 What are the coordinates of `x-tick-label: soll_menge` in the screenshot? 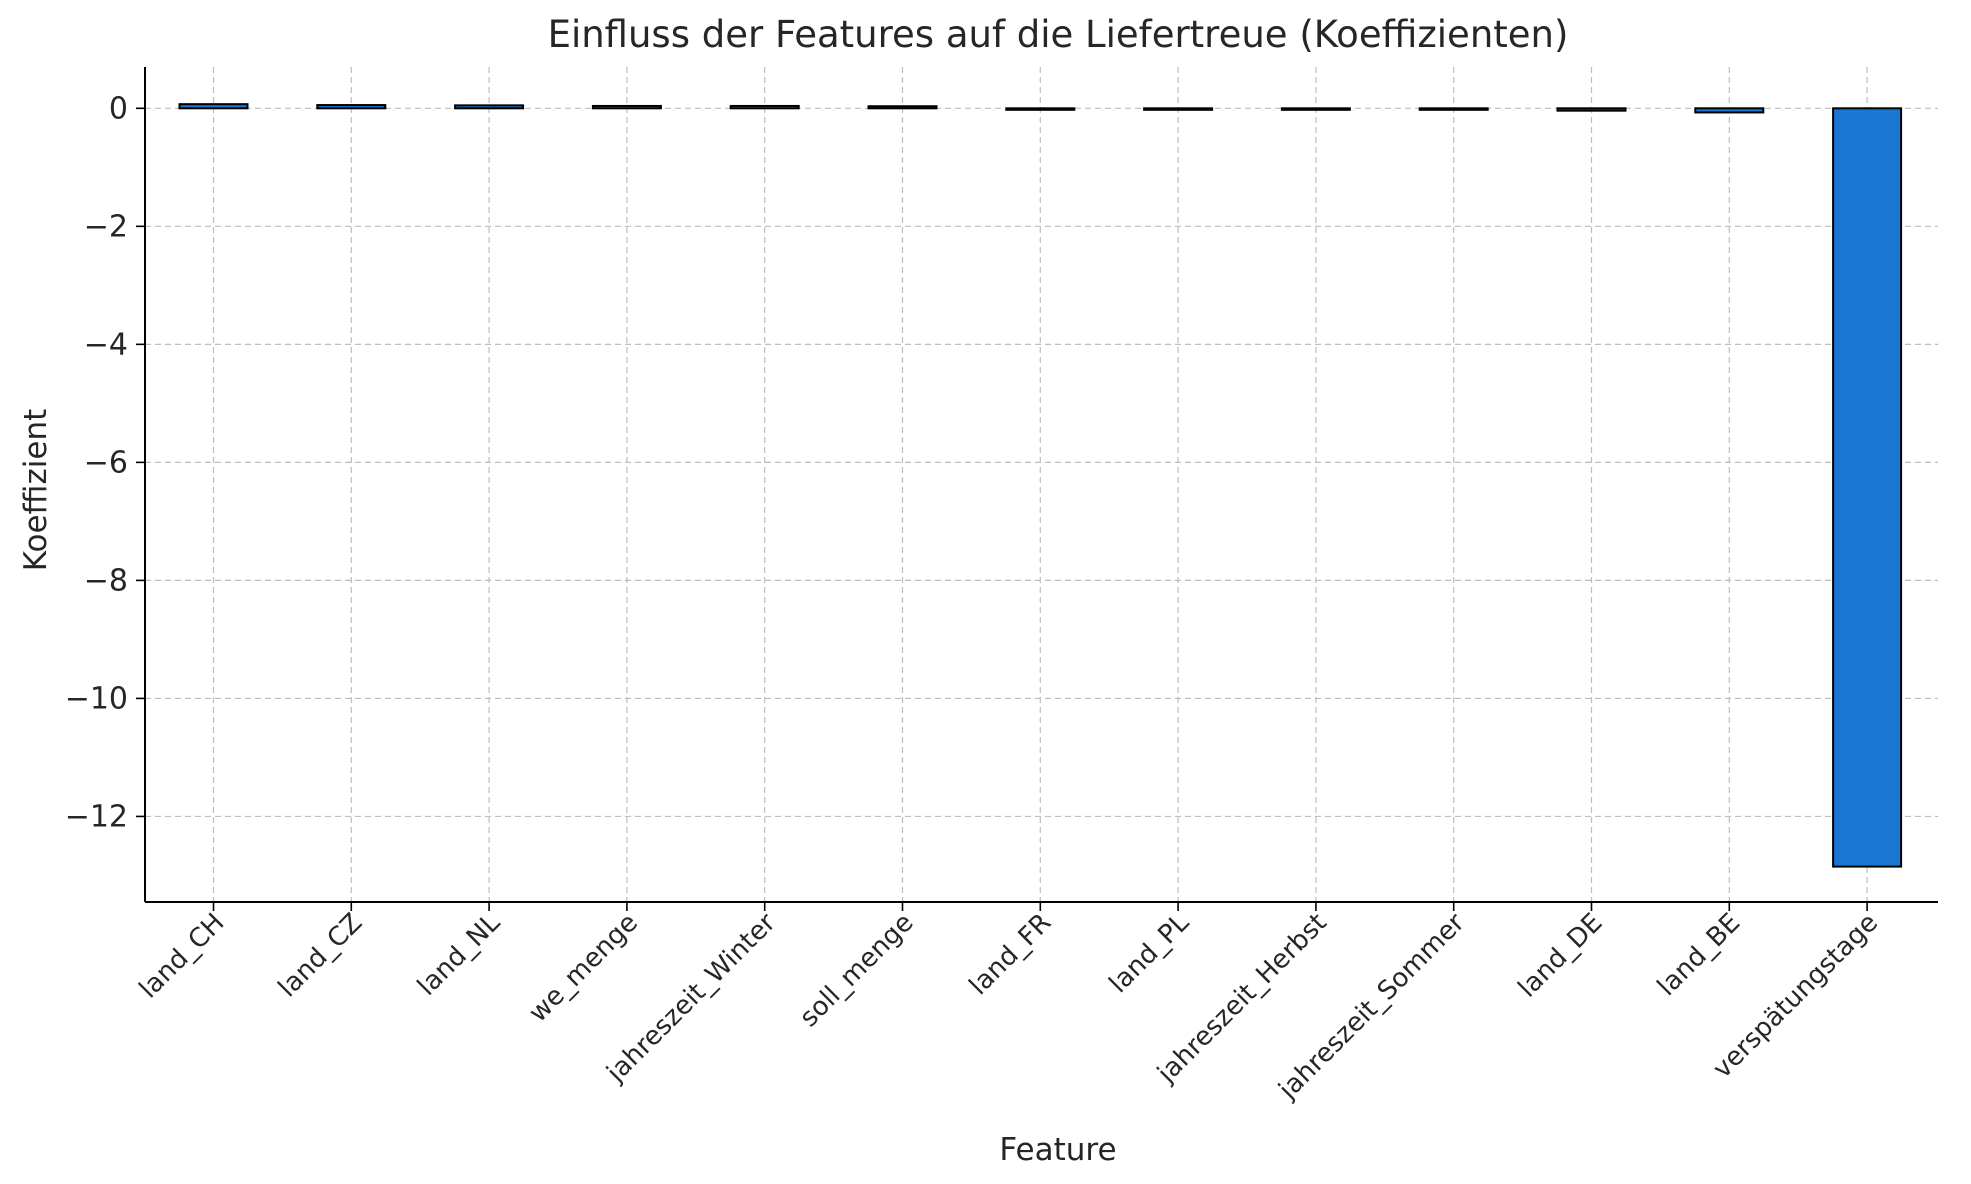 It's located at (856, 970).